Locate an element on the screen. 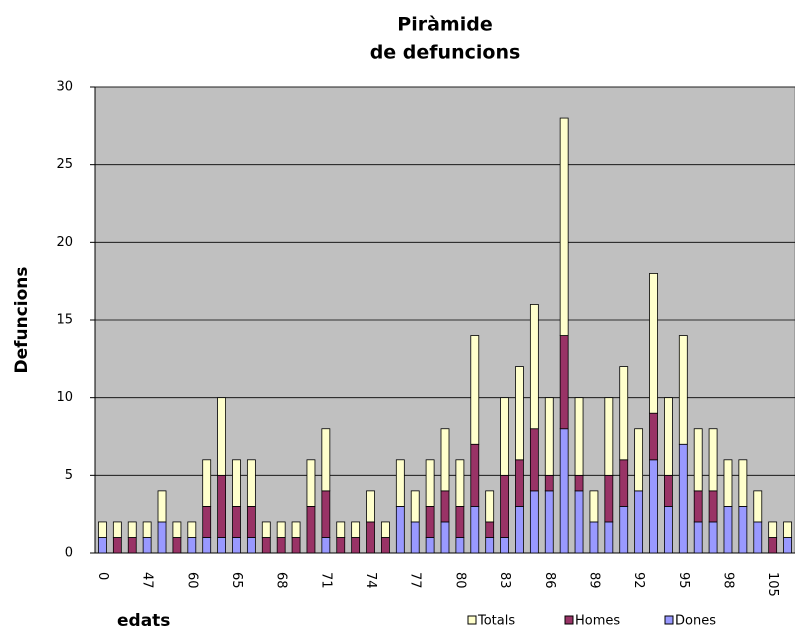 This screenshot has height=633, width=795. chart-title: de defuncions is located at coordinates (445, 53).